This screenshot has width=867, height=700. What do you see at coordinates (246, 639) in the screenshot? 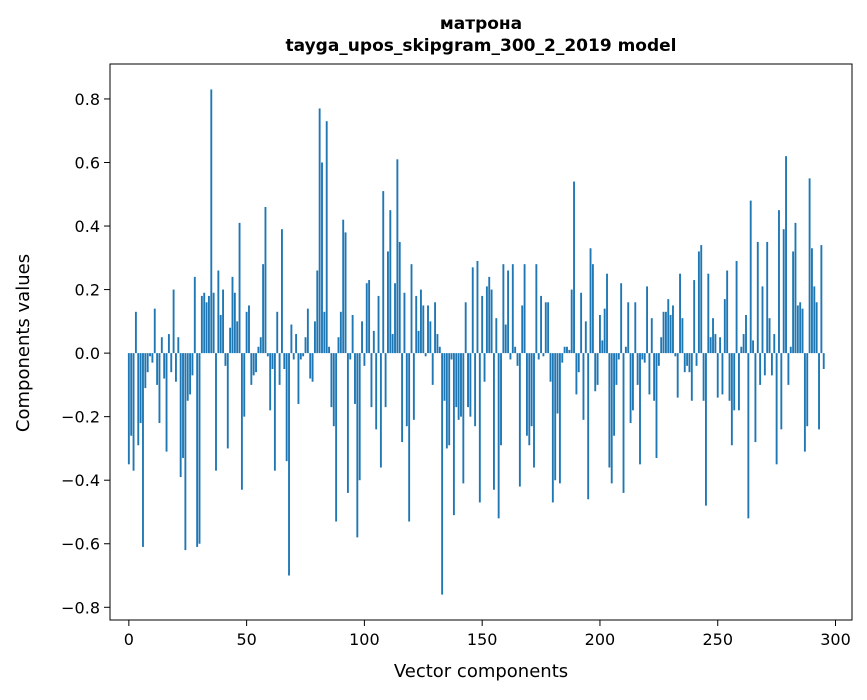
I see `x-tick-label: 50` at bounding box center [246, 639].